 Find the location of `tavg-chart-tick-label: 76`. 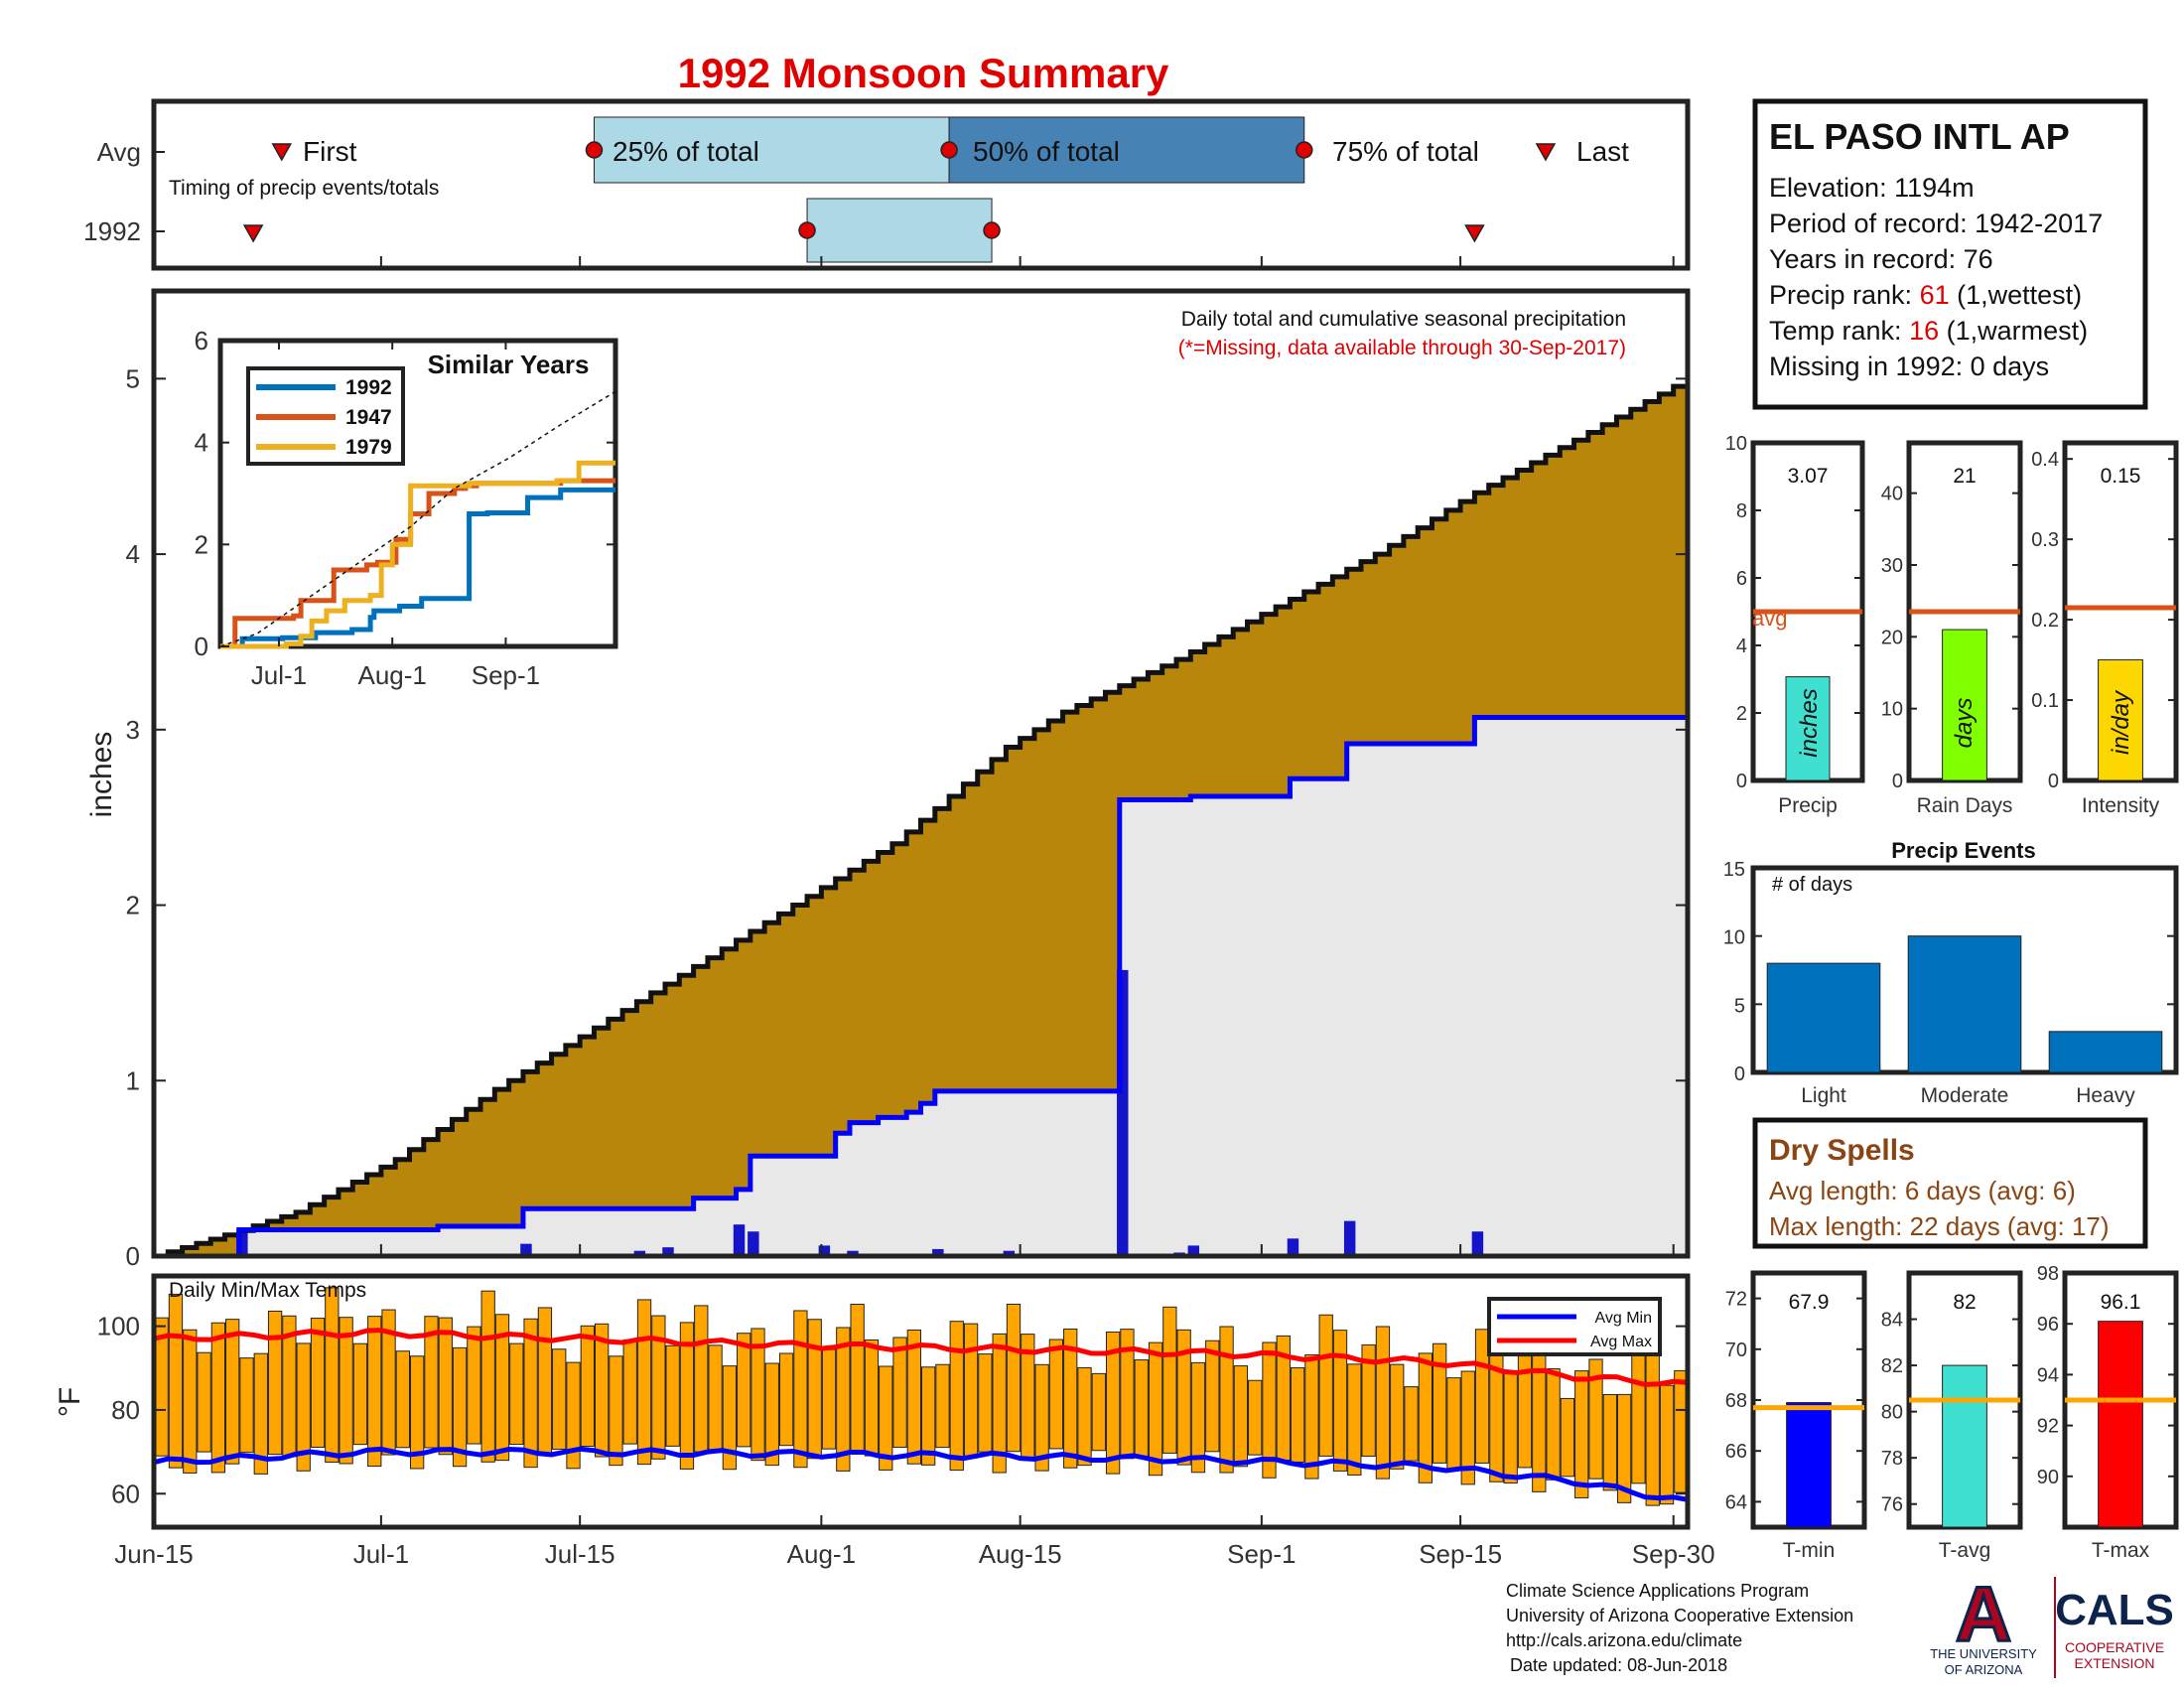

tavg-chart-tick-label: 76 is located at coordinates (1892, 1505).